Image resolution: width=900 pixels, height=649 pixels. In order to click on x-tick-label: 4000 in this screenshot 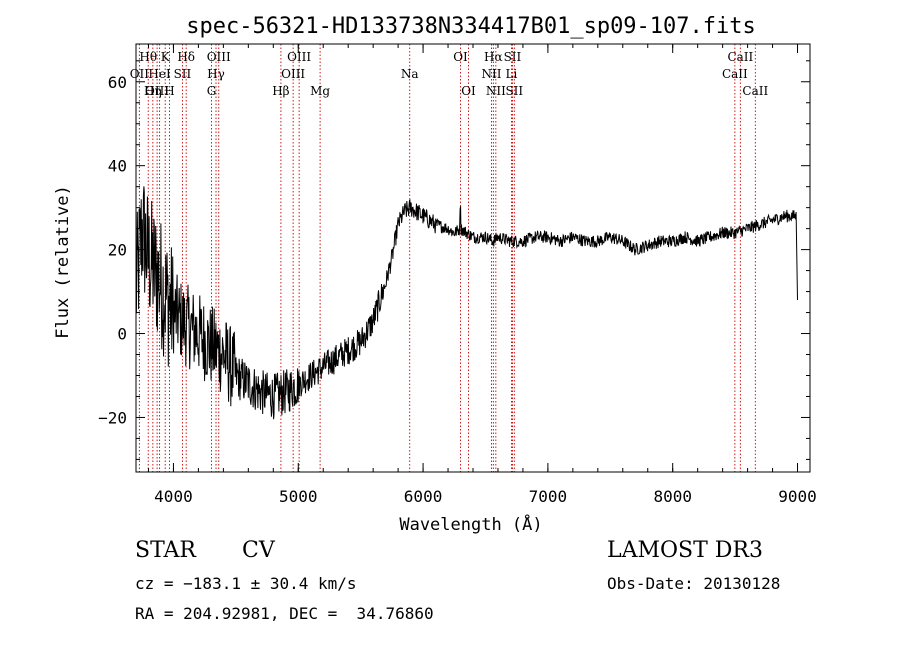, I will do `click(173, 496)`.